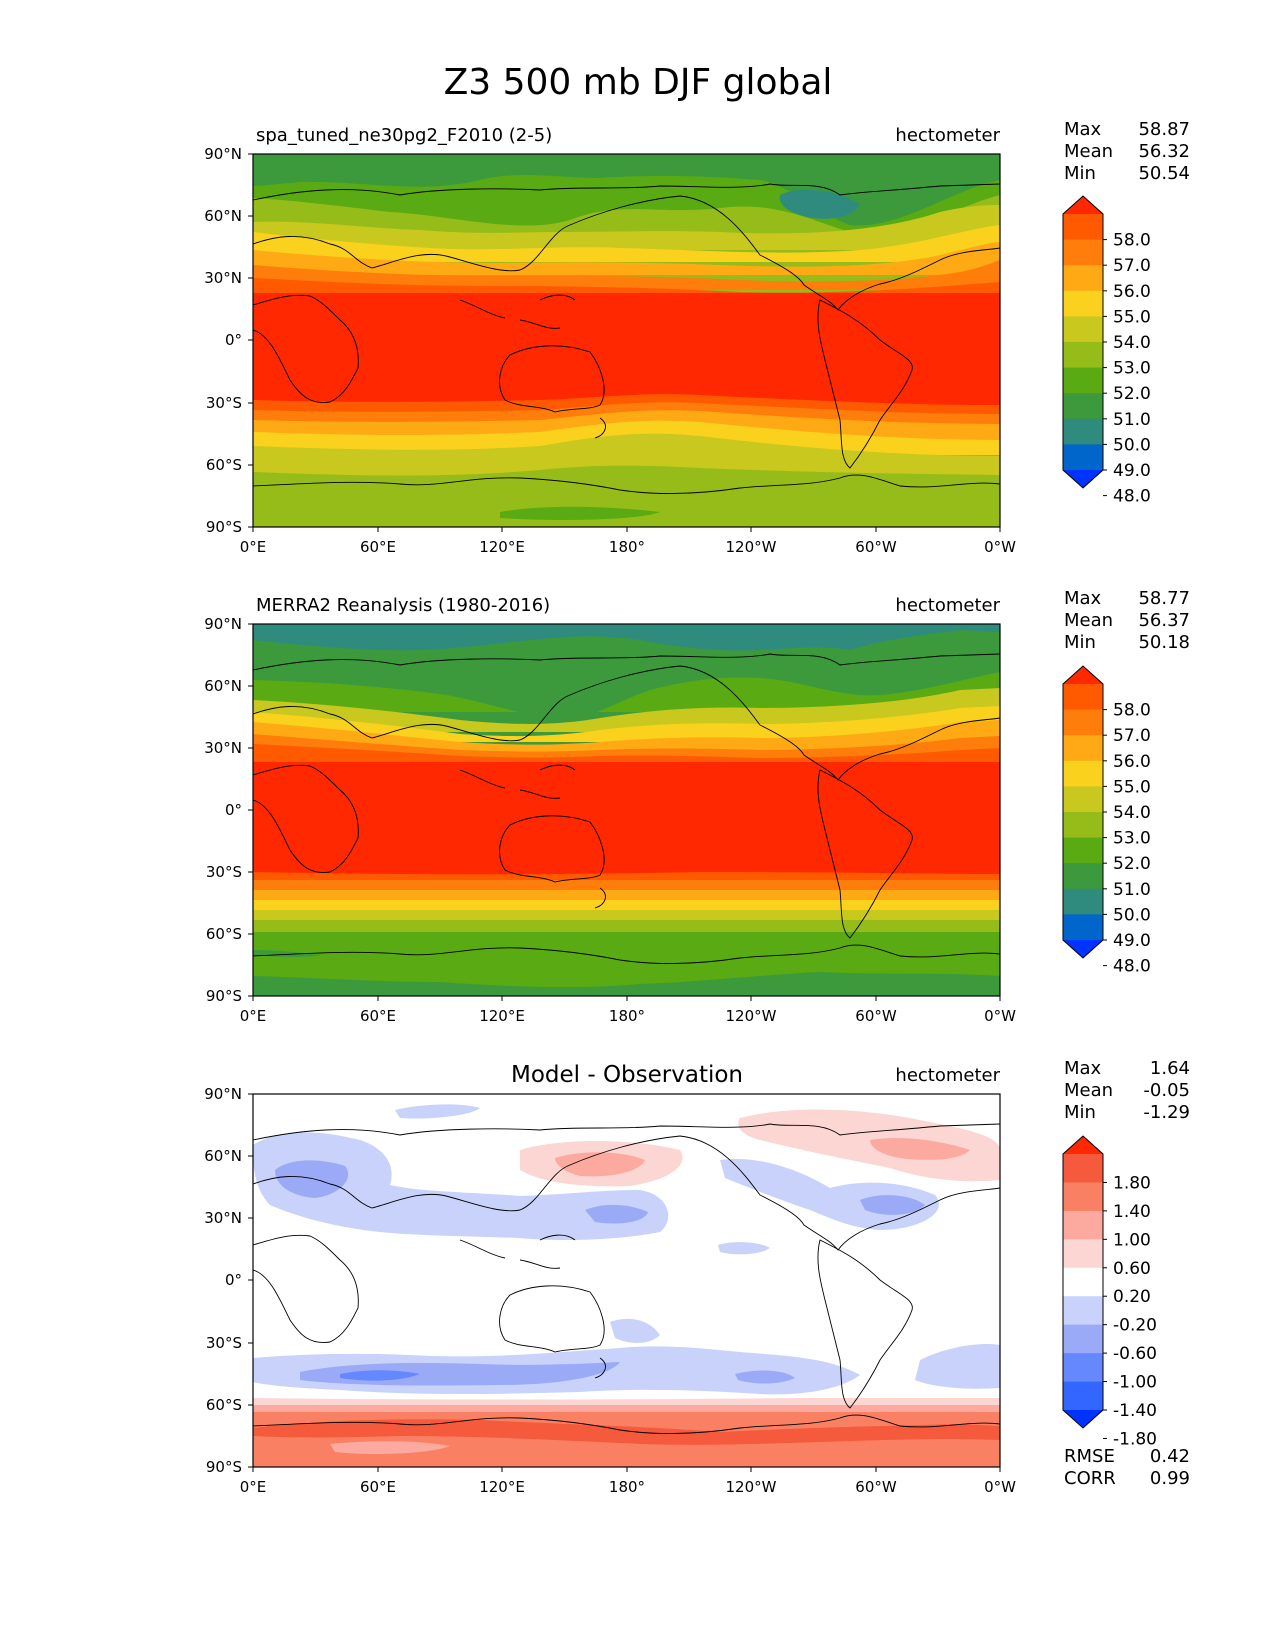 This screenshot has width=1275, height=1650. I want to click on stat-min-value: 50.18, so click(1164, 642).